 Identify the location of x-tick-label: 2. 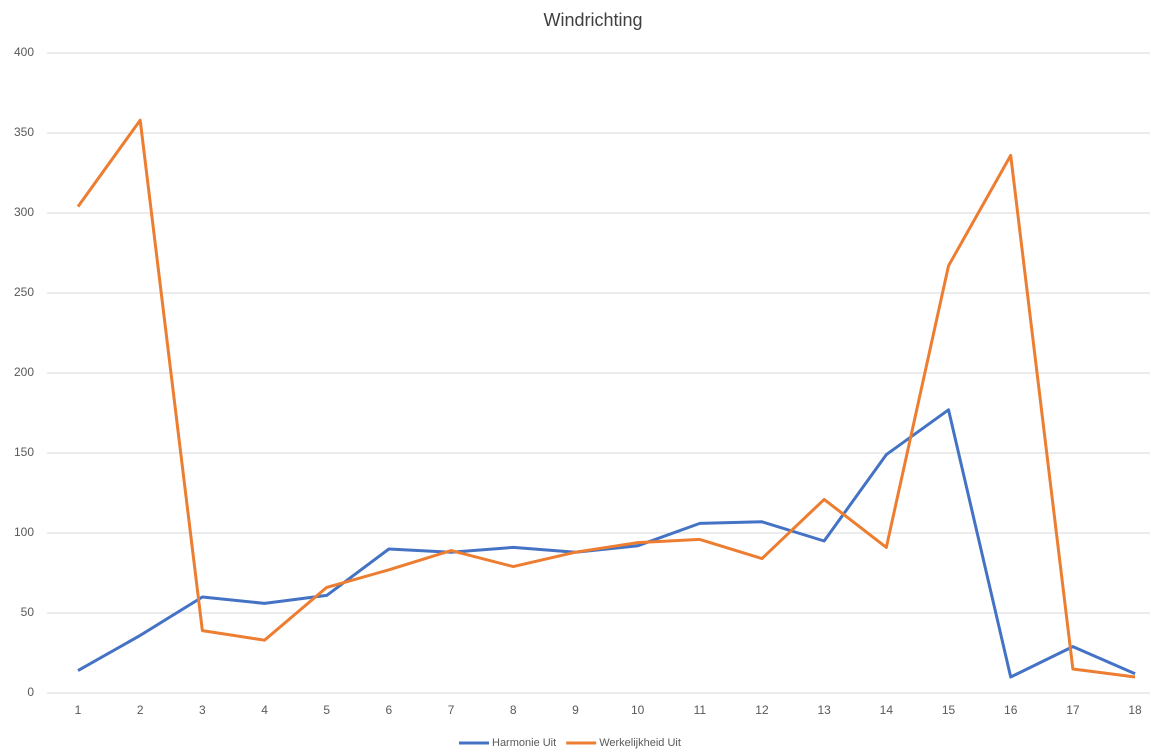
(140, 710).